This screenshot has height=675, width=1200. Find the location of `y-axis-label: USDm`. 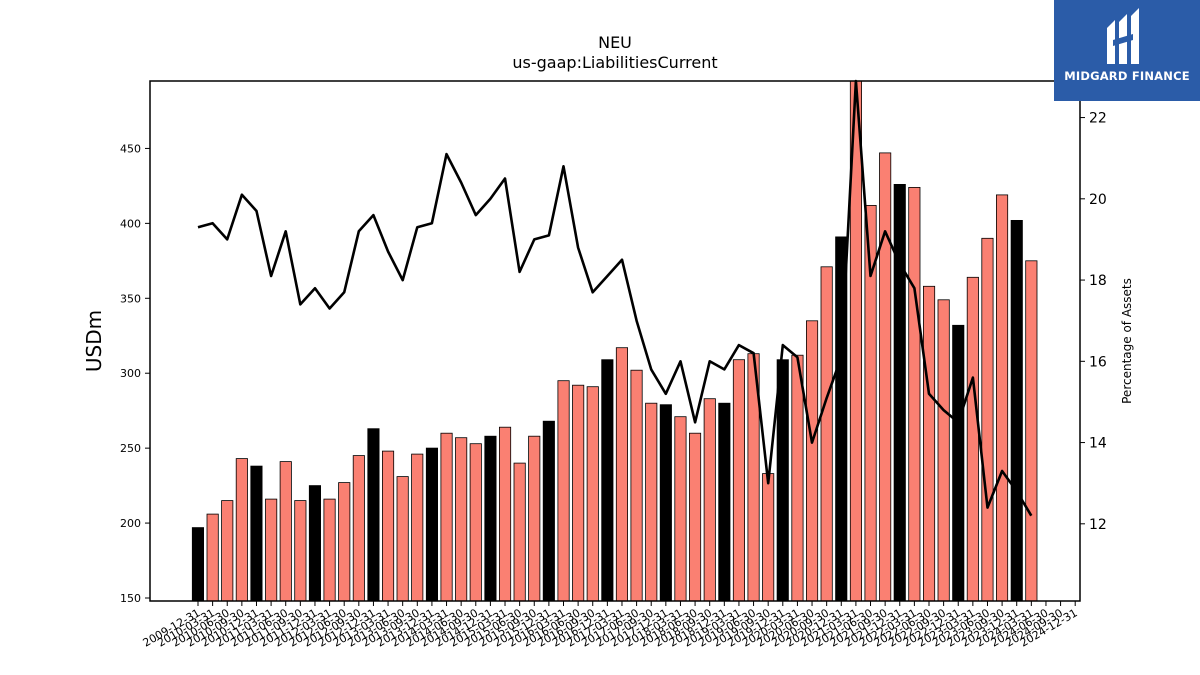

y-axis-label: USDm is located at coordinates (94, 341).